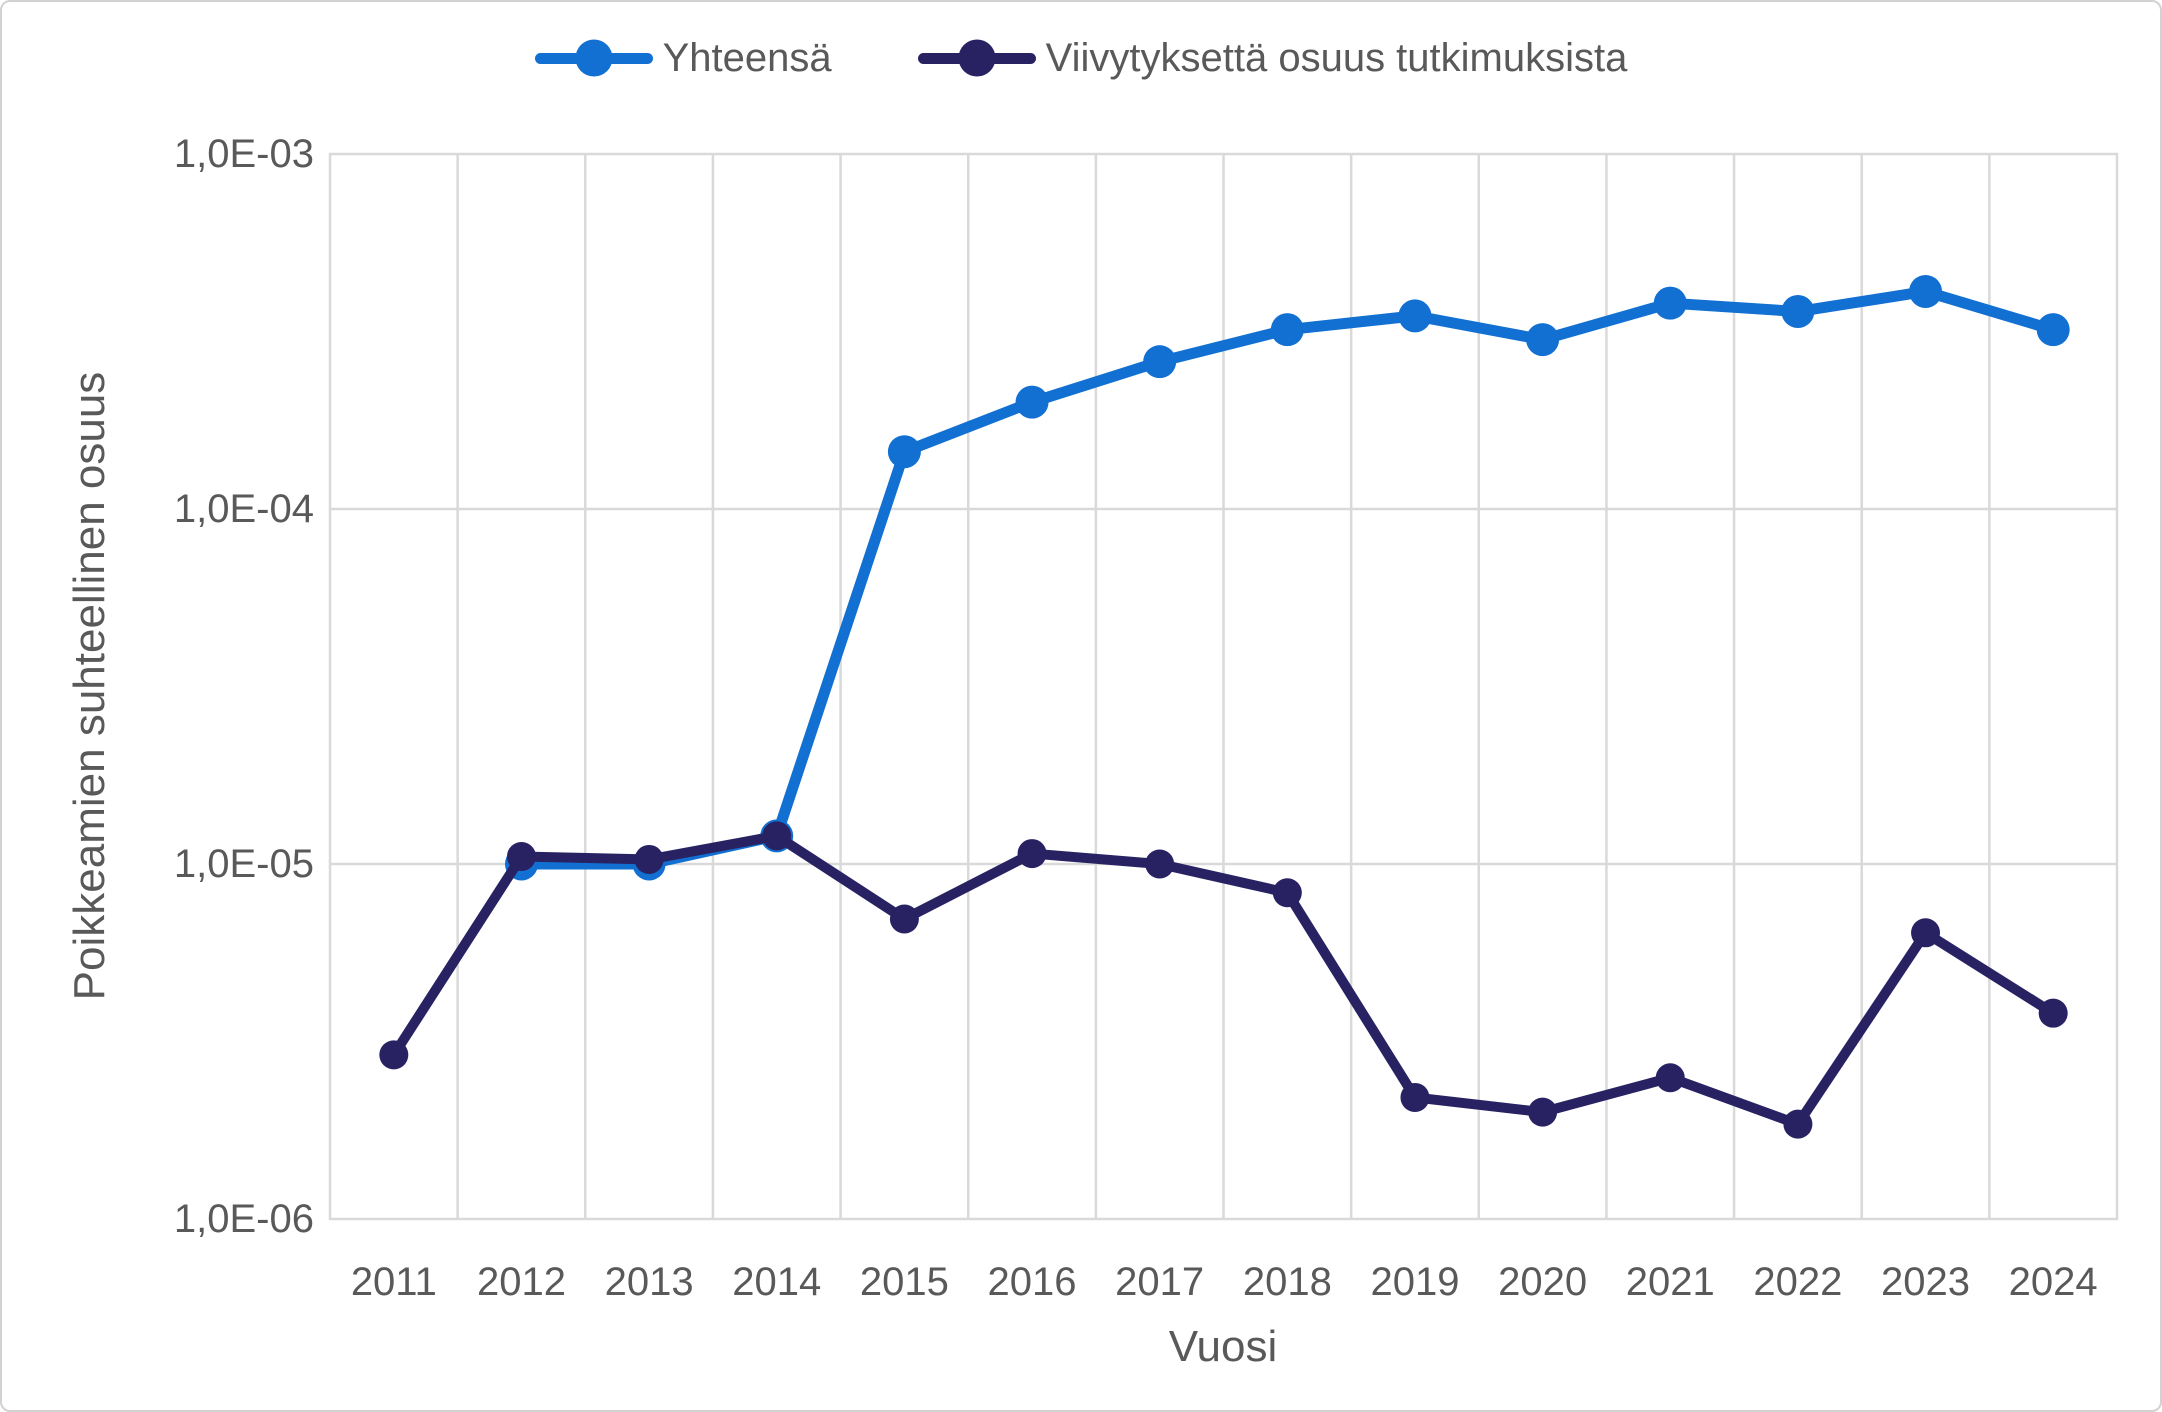 The width and height of the screenshot is (2162, 1412). Describe the element at coordinates (1925, 1282) in the screenshot. I see `x-tick-label: 2023` at that location.